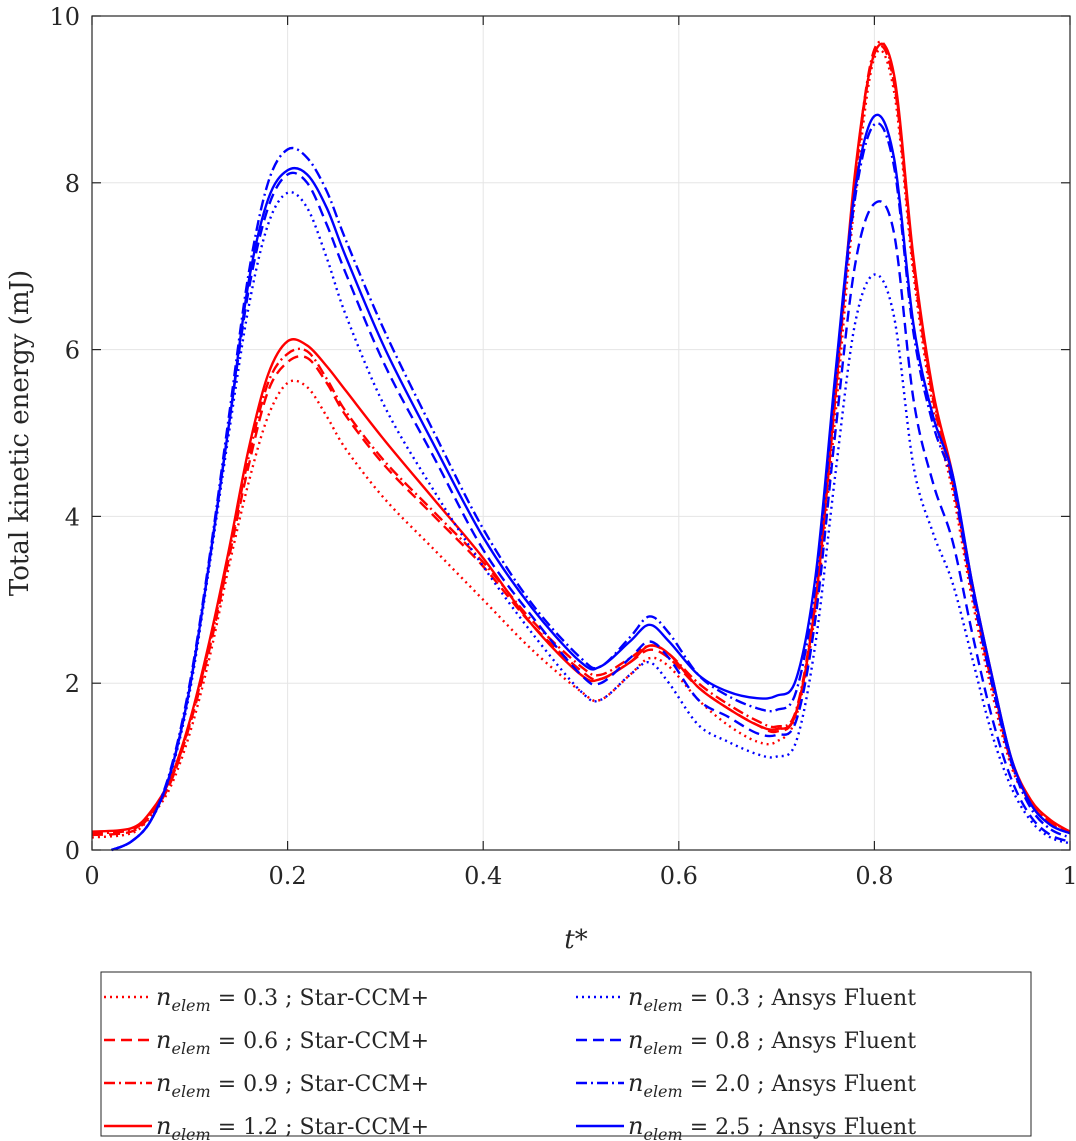 This screenshot has width=1076, height=1141. What do you see at coordinates (320, 1084) in the screenshot?
I see `legend-rest: = 0.9 ; Star-CCM+` at bounding box center [320, 1084].